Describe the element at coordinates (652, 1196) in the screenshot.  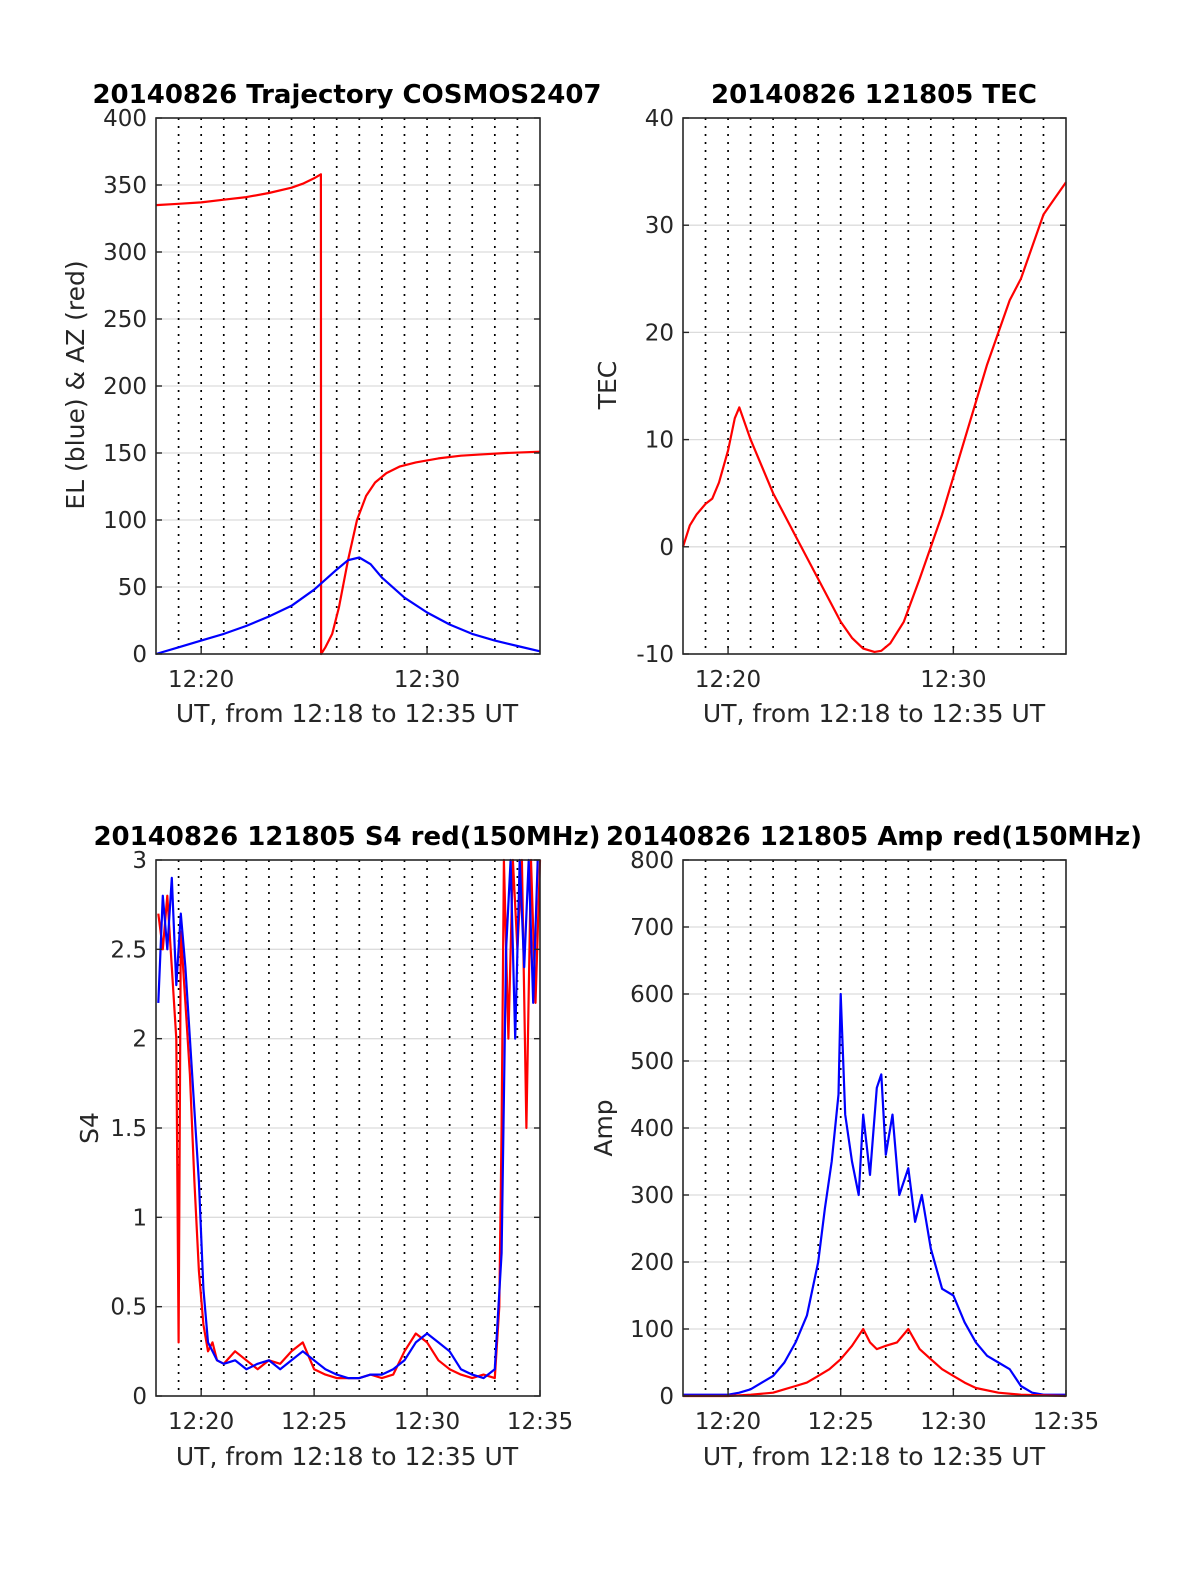
I see `amp-chart-y-tick-label-3: 300` at that location.